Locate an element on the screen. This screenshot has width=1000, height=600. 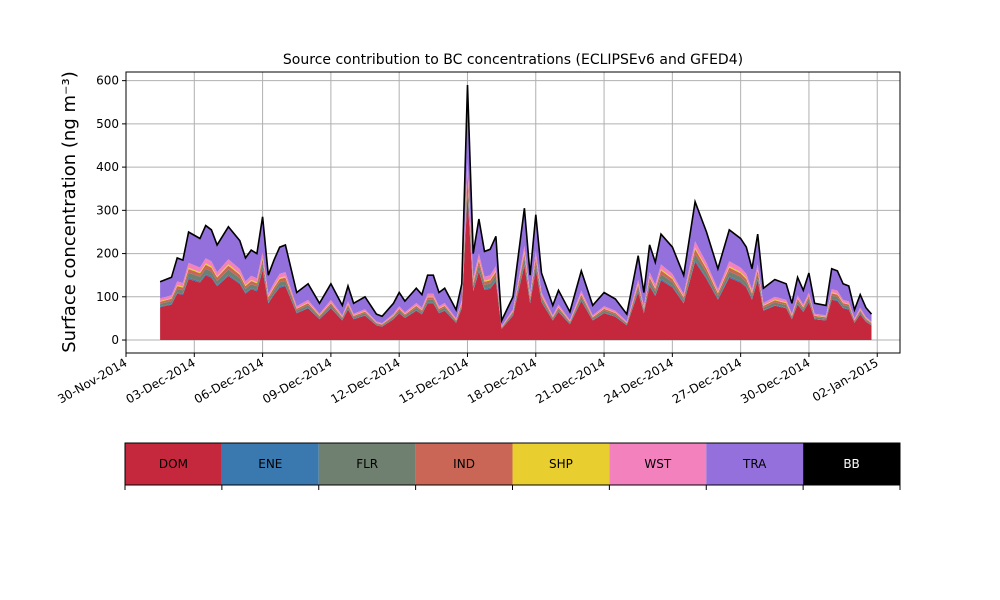
y-tick-label: 500 is located at coordinates (107, 124).